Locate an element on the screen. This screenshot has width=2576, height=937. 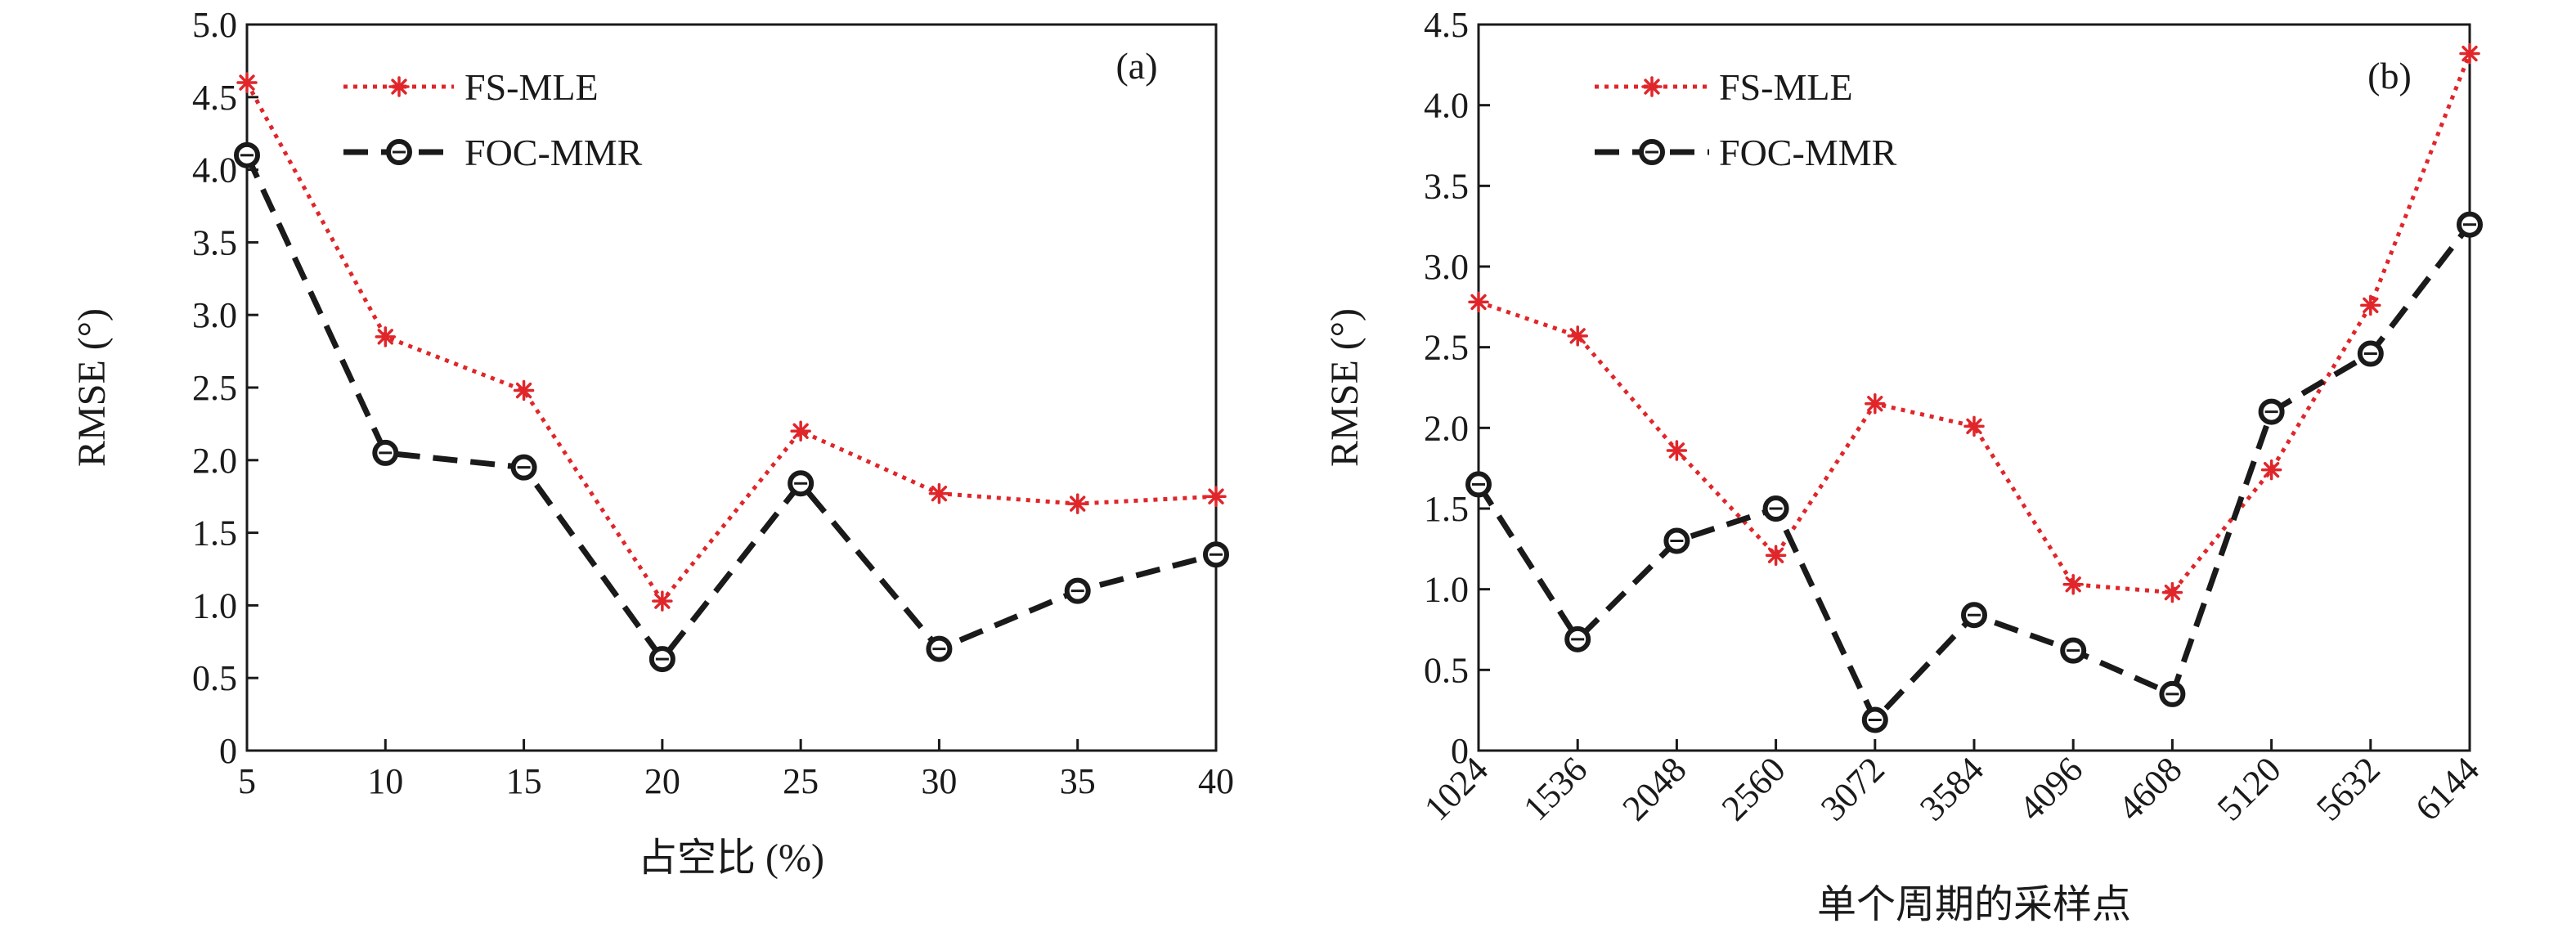
y-axis-title-b: RMSE (°) is located at coordinates (1345, 387).